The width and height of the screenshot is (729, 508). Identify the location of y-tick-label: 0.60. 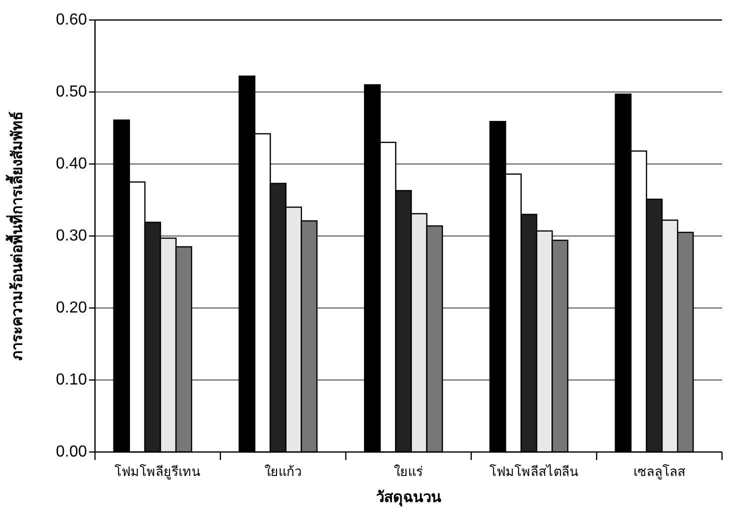
(72, 20).